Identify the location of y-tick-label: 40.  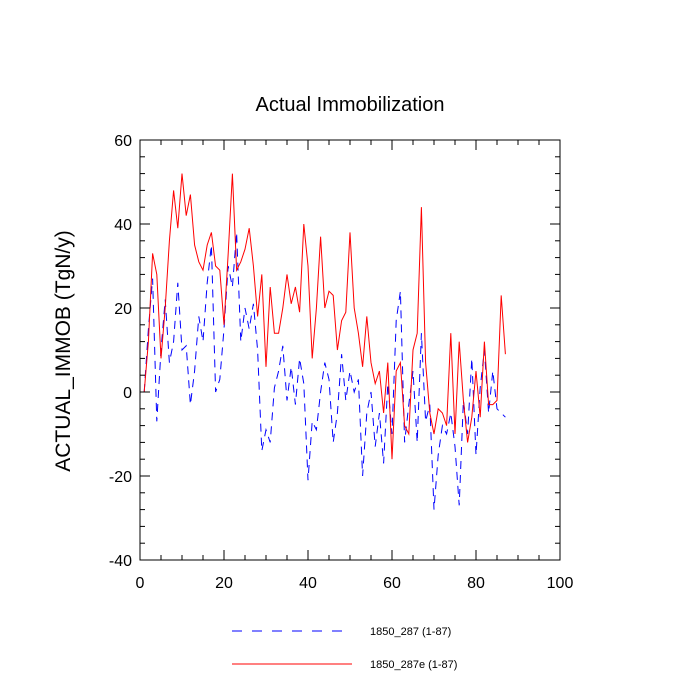
(123, 225).